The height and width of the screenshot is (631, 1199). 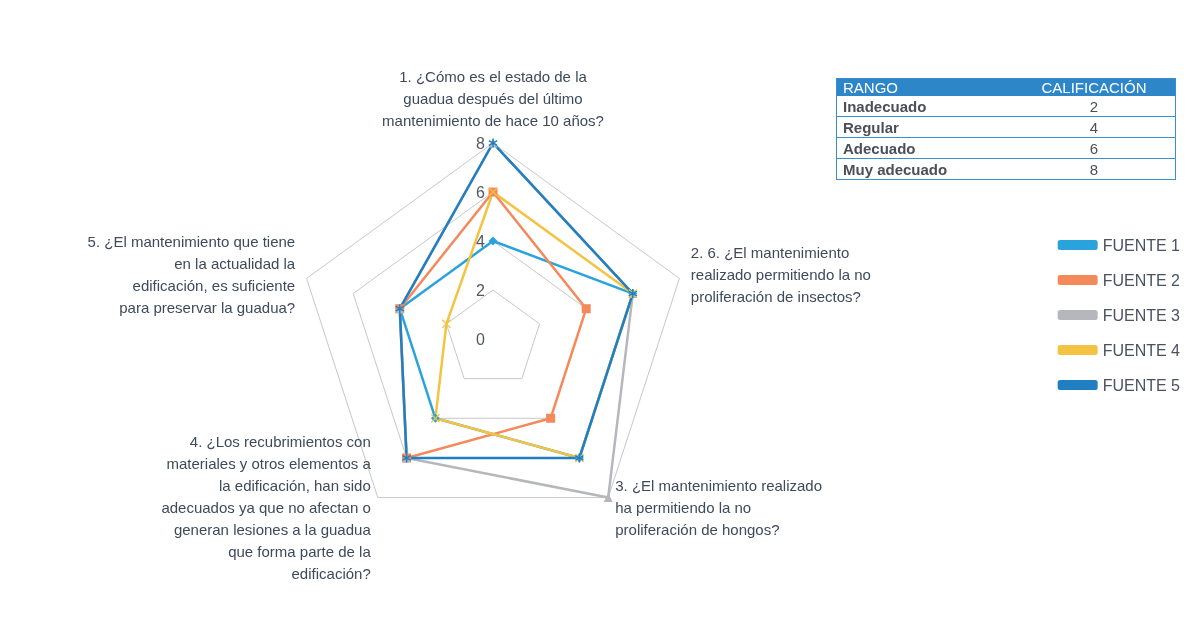 What do you see at coordinates (266, 507) in the screenshot?
I see `spoke-label: 4. ¿Los recubrimientos con materiales y otros elementos a la edificación, han sido adecuados ya que no afectan o generan lesiones a la guadua que forma parte de la edificación?` at bounding box center [266, 507].